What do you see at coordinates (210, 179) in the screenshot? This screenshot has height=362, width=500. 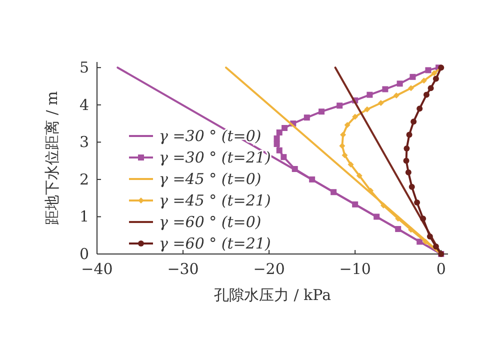 I see `legend-label: γ =45 ° (t=0)` at bounding box center [210, 179].